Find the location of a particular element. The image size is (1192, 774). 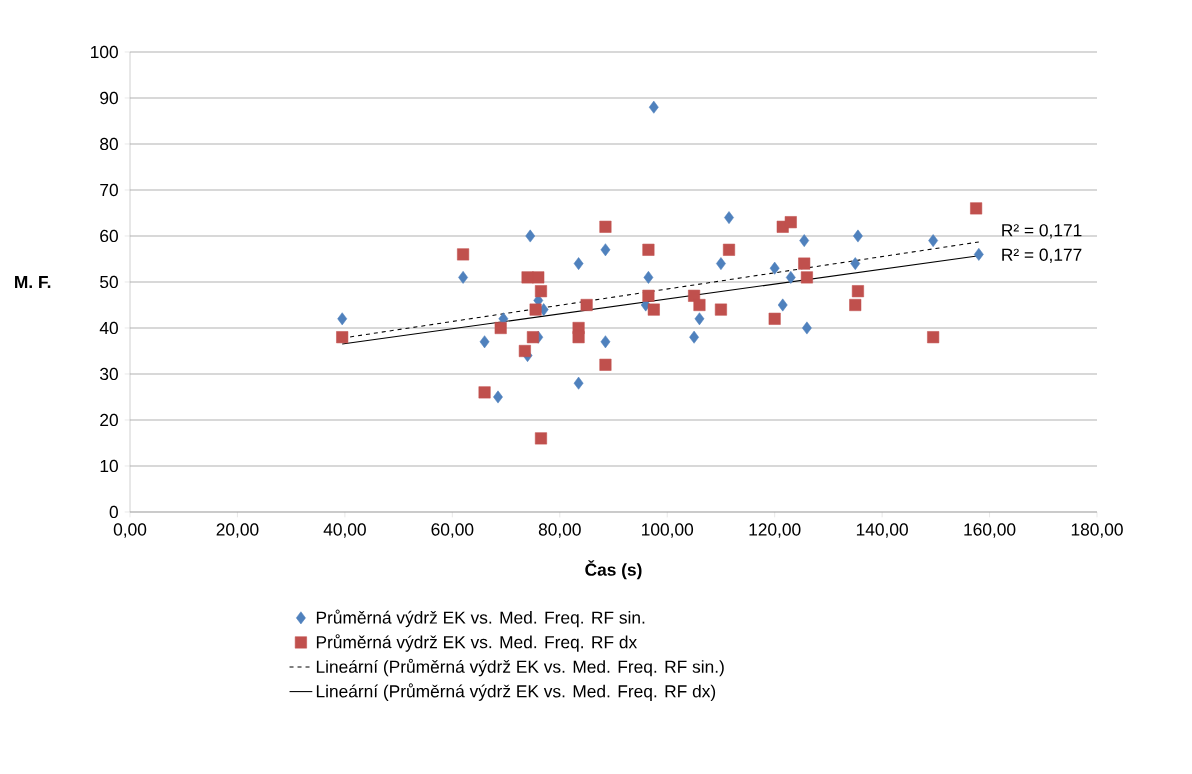

annotation: R² = 0,171 is located at coordinates (1042, 231).